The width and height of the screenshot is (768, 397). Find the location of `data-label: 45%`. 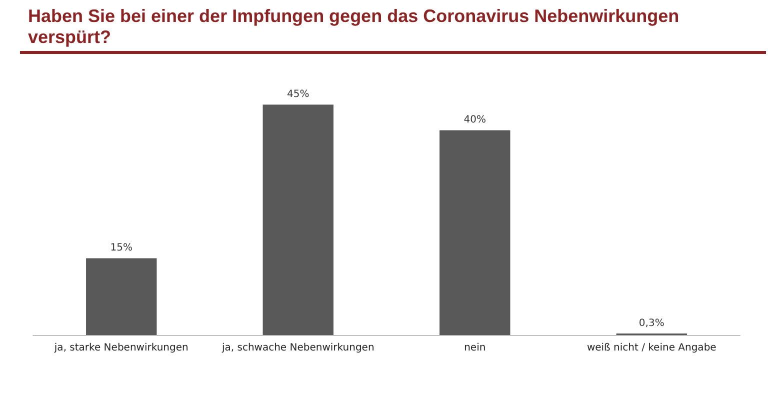

data-label: 45% is located at coordinates (298, 94).